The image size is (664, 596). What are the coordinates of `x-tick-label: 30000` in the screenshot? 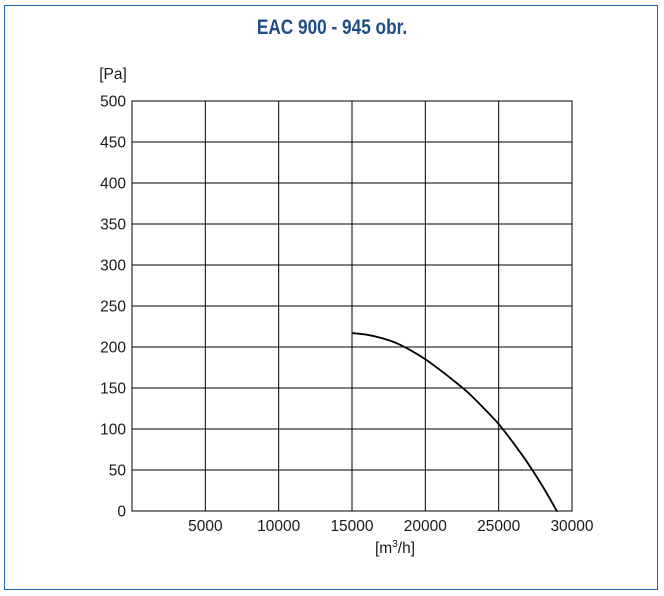 It's located at (571, 526).